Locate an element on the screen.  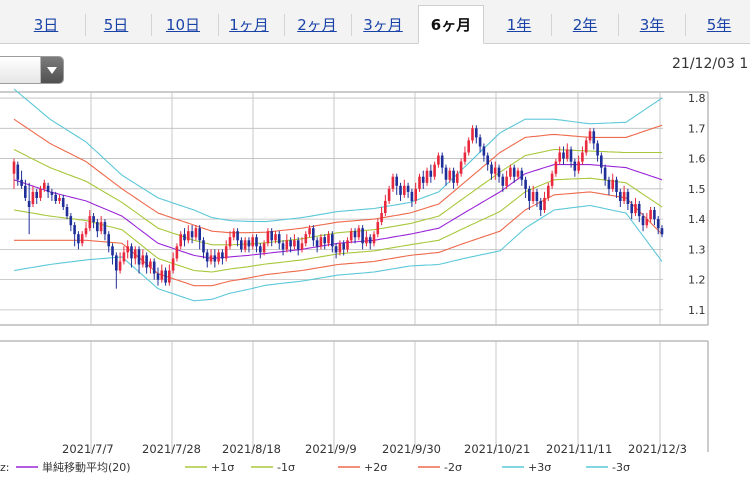
y-tick-label: 1.4 is located at coordinates (697, 219).